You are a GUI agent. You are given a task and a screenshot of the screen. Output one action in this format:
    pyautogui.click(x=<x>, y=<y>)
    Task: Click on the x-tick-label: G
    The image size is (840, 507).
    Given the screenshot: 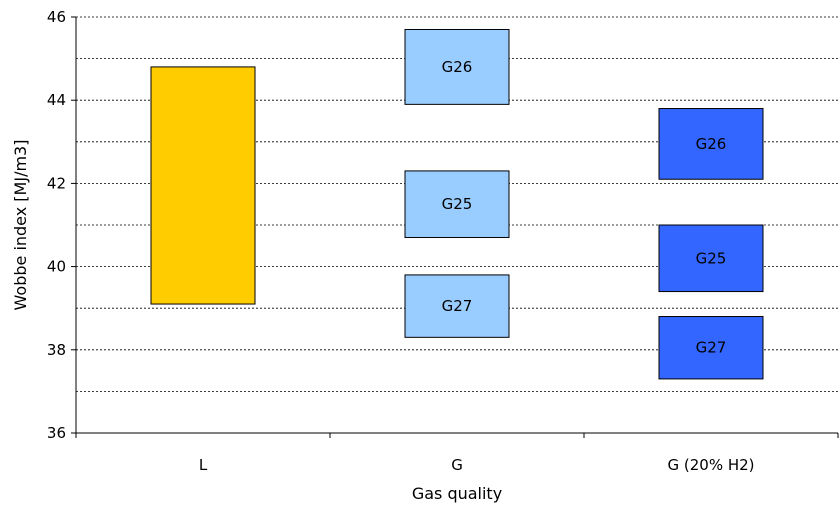 What is the action you would take?
    pyautogui.click(x=457, y=465)
    